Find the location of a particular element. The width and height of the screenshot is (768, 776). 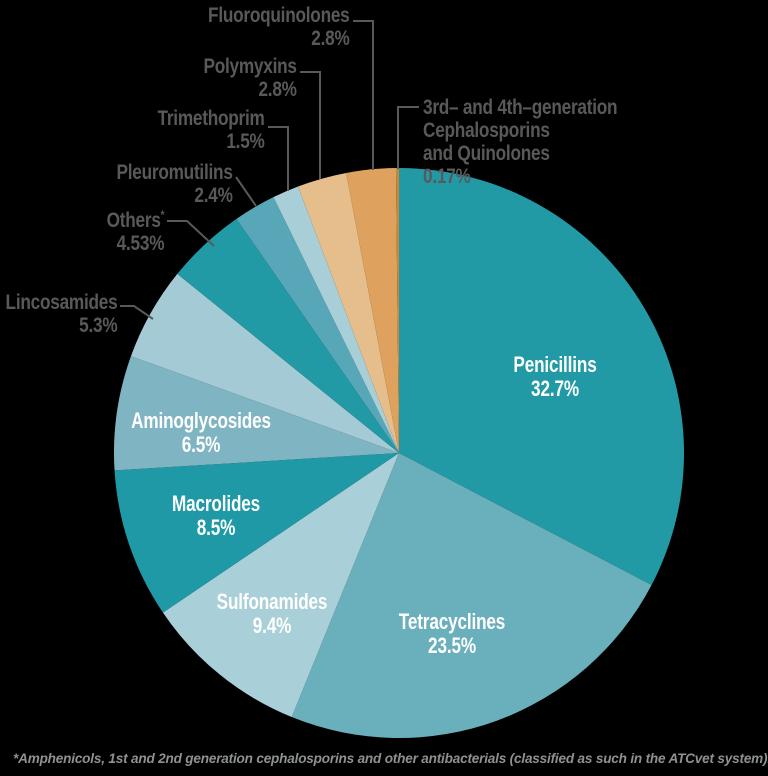

slice-aminoglycosides is located at coordinates (256, 413).